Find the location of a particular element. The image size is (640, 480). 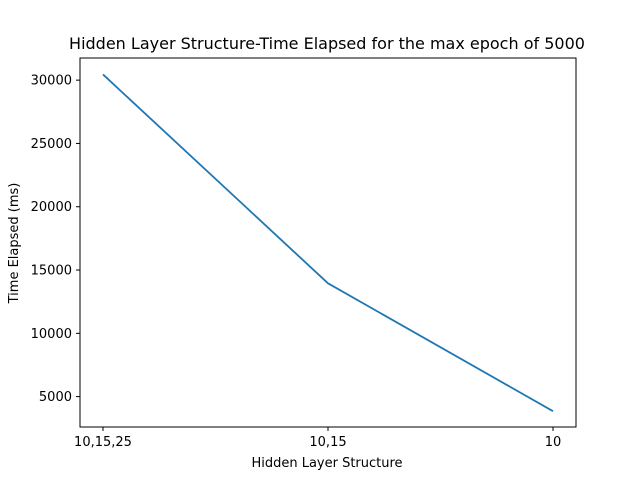

x-tick-label: 10,15 is located at coordinates (327, 442).